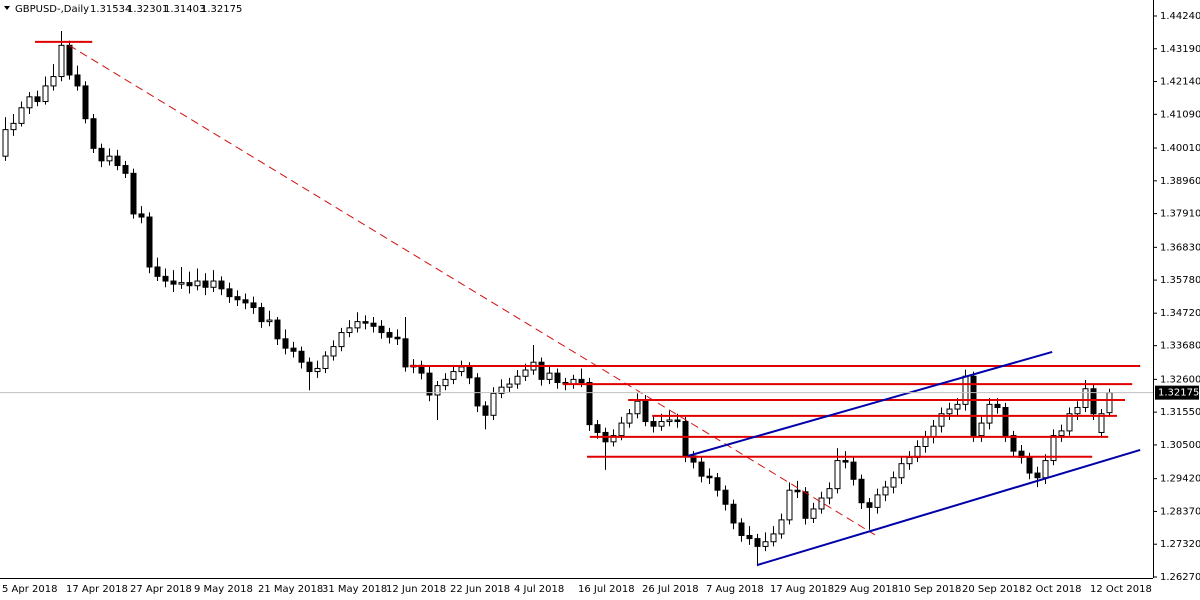  What do you see at coordinates (1180, 445) in the screenshot?
I see `y-tick-label: 1.30500` at bounding box center [1180, 445].